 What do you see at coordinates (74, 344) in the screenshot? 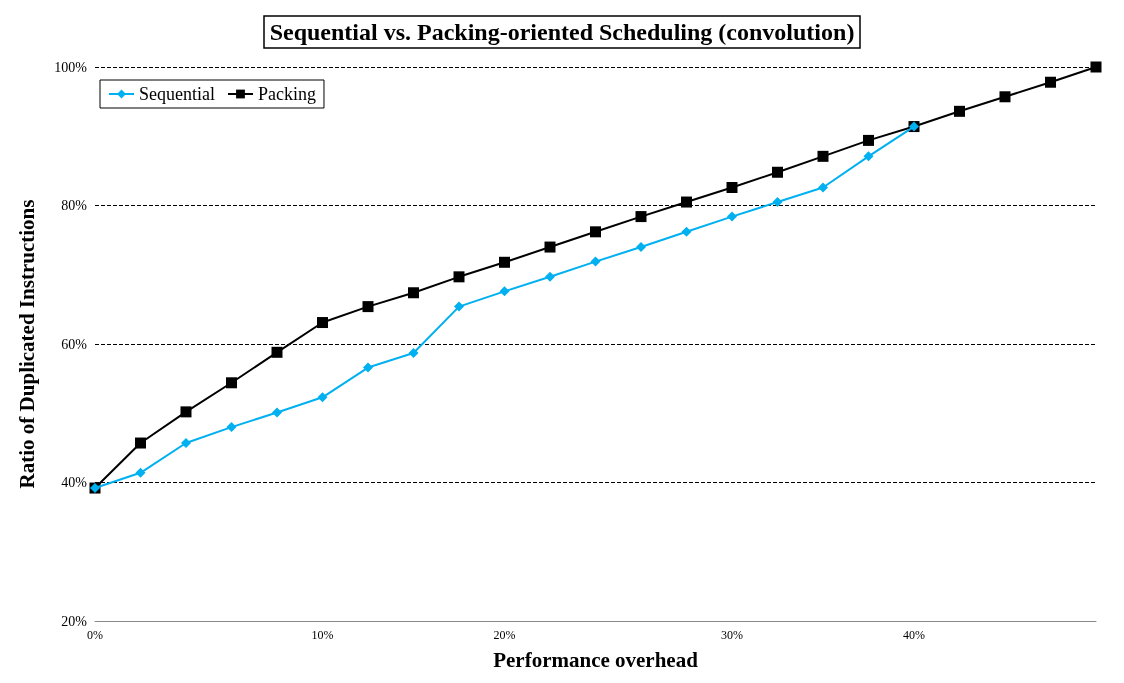
I see `y-tick-label: 60%` at bounding box center [74, 344].